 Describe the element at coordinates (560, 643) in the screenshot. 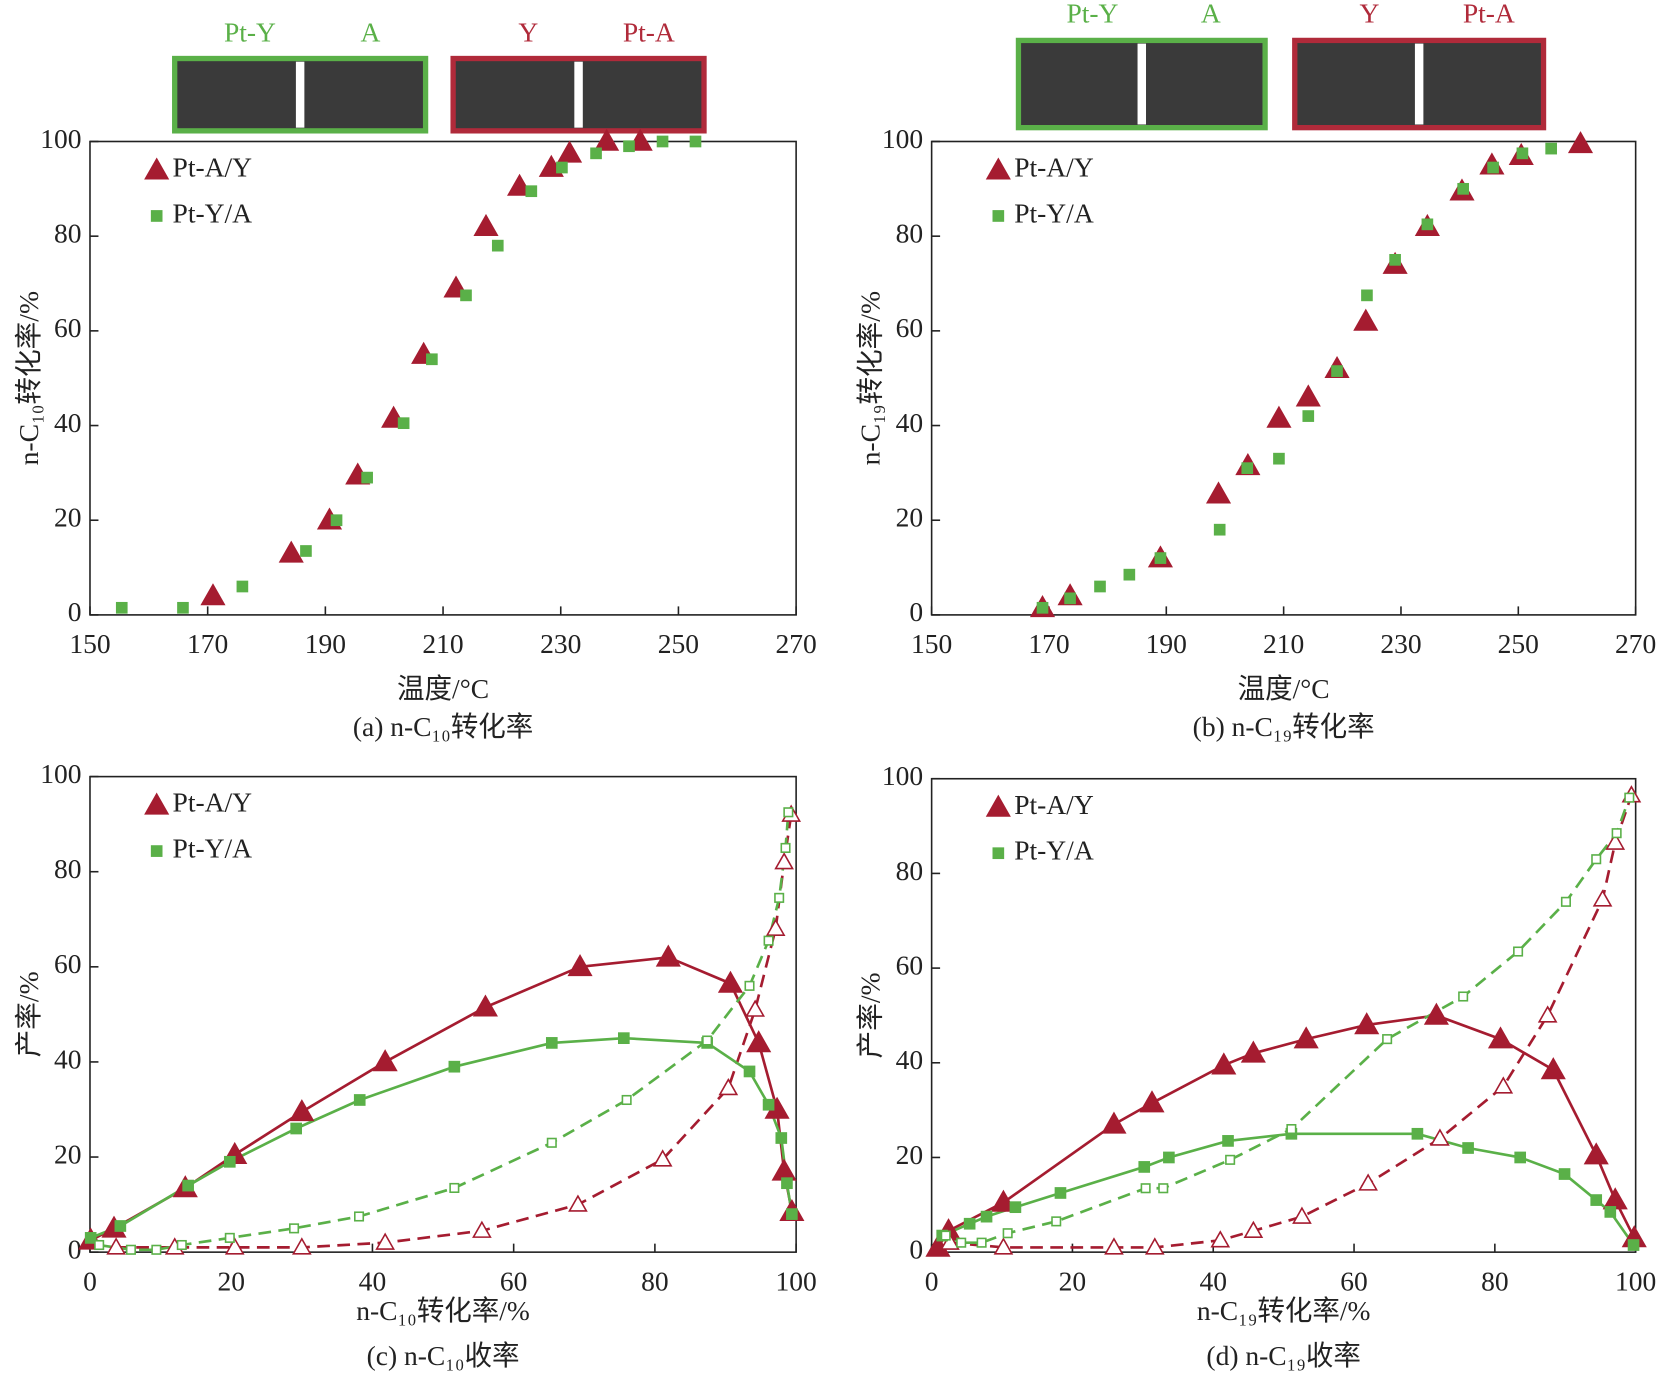

I see `x-tick-label: 230` at that location.